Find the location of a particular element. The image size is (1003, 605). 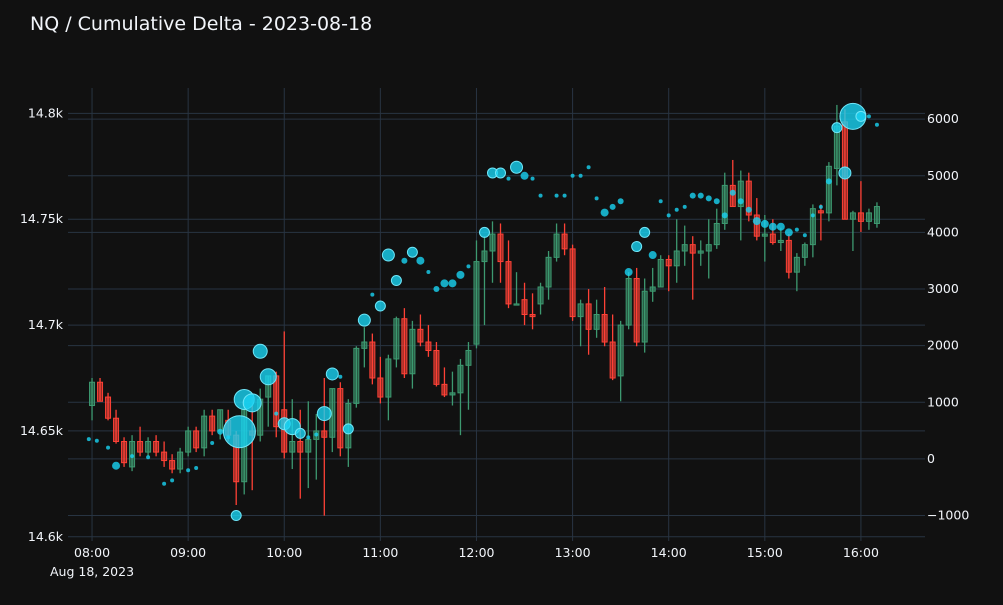

x-tick-label: 08:00 is located at coordinates (92, 552).